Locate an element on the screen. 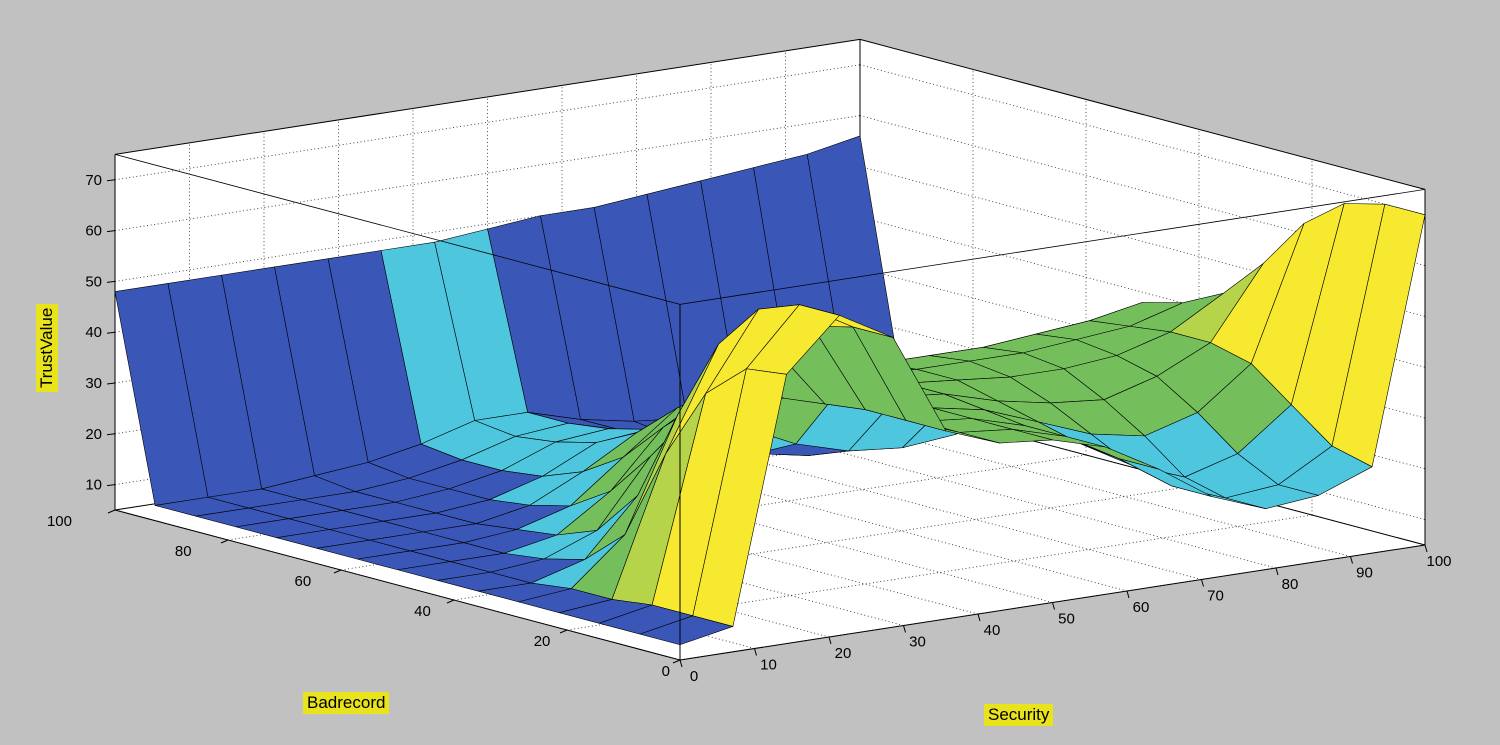  y-axis-label: Badrecord is located at coordinates (346, 703).